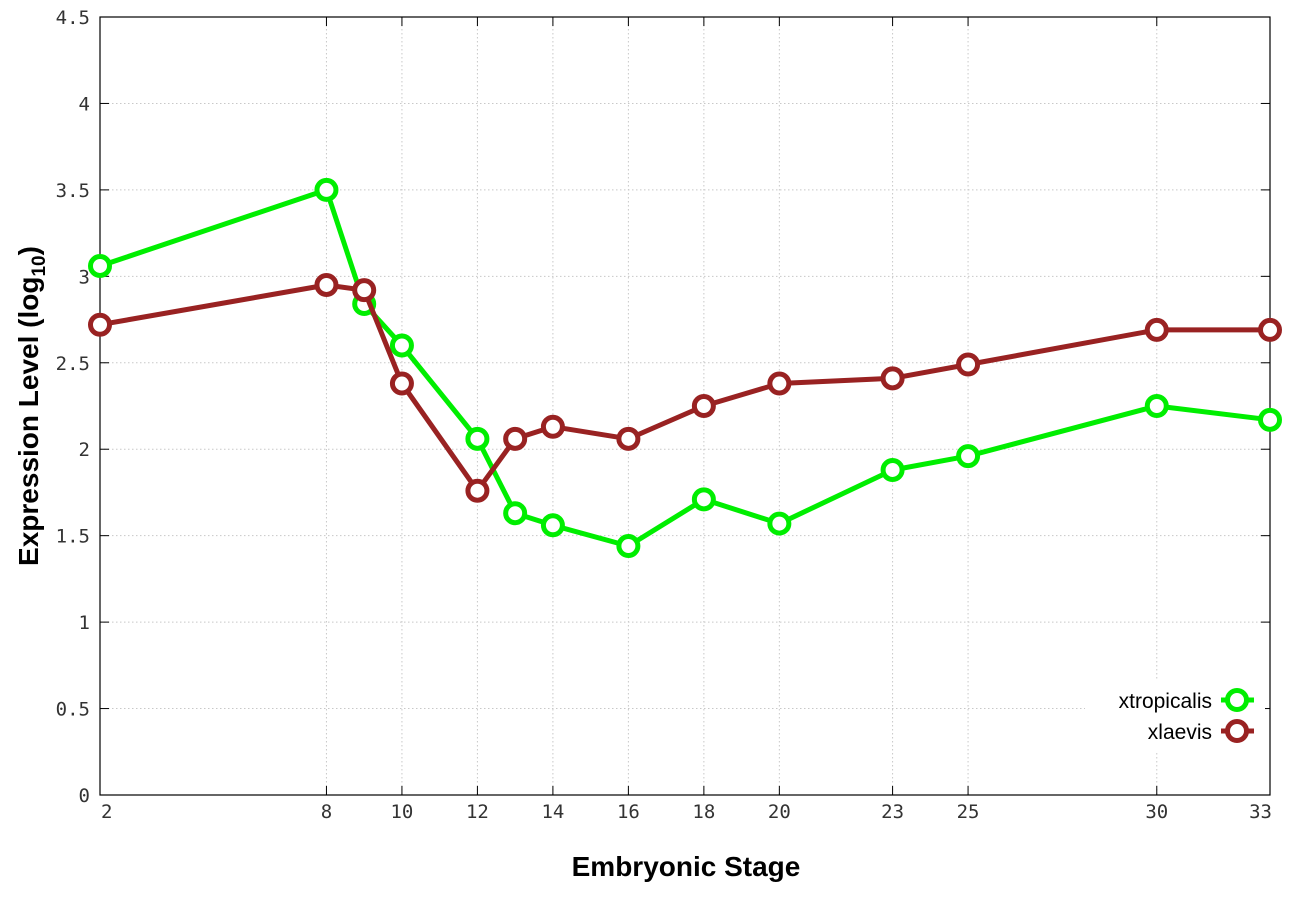 The height and width of the screenshot is (907, 1296). What do you see at coordinates (84, 450) in the screenshot?
I see `y-tick-label: 2` at bounding box center [84, 450].